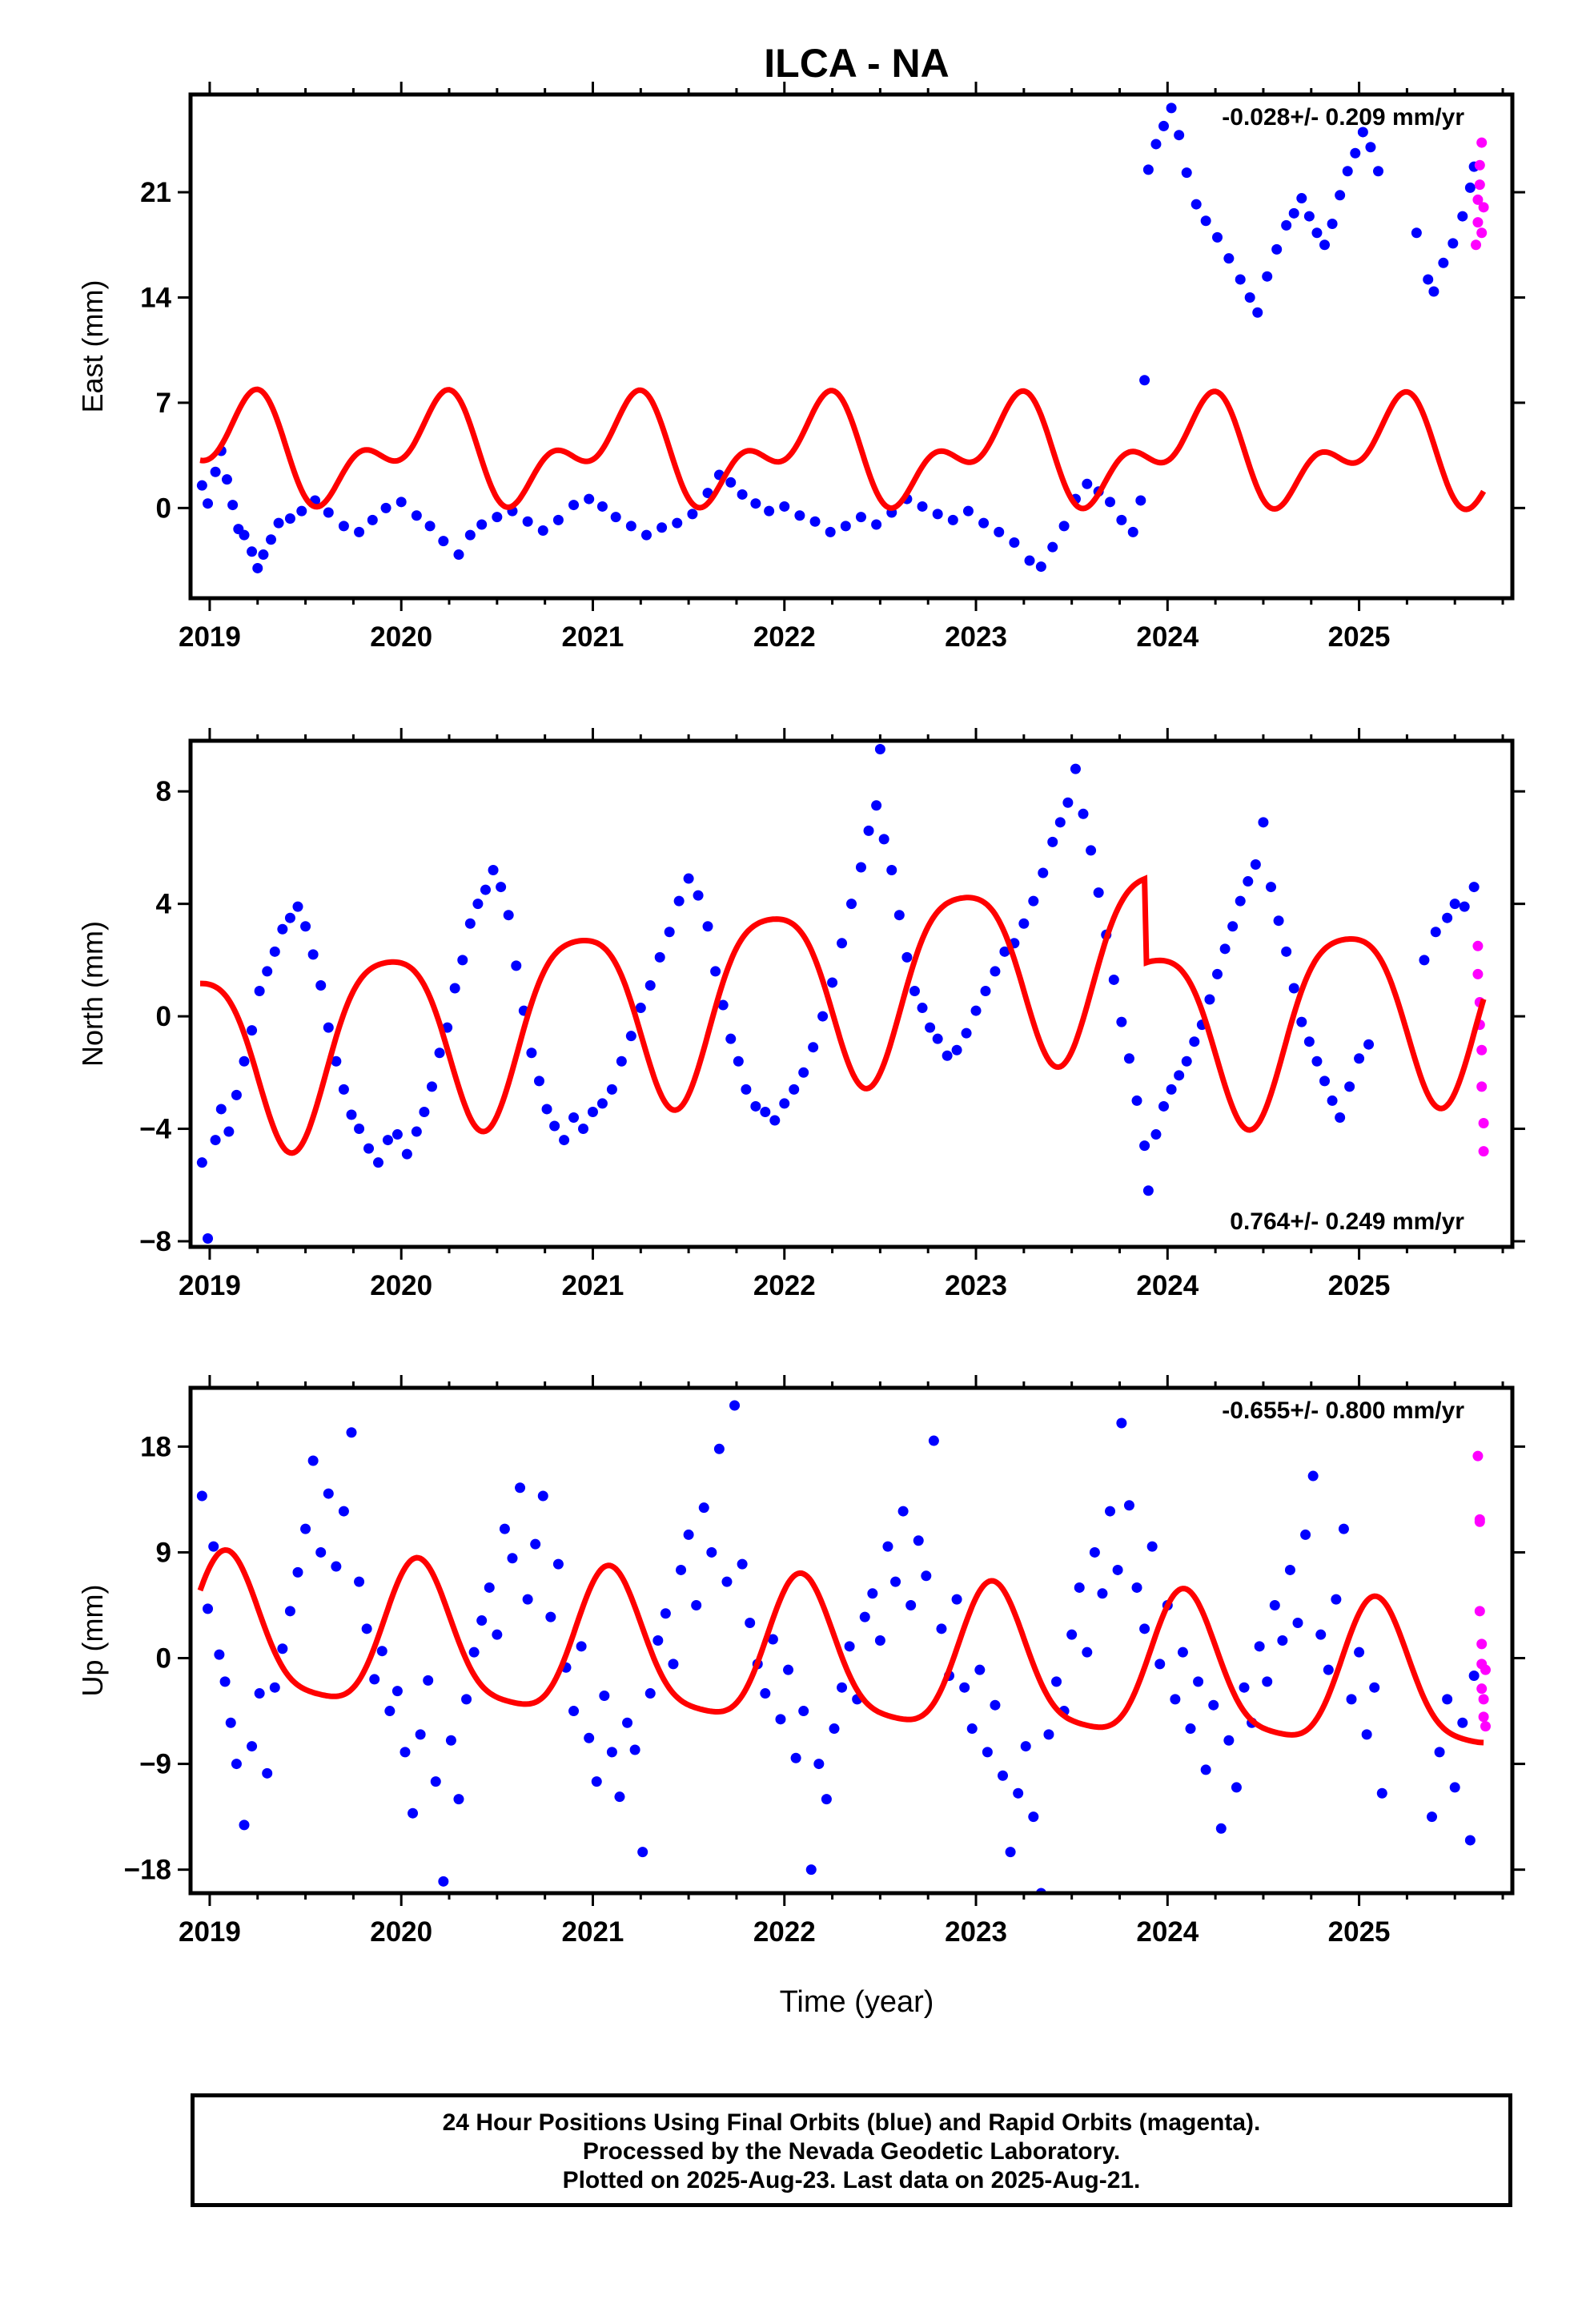  I want to click on east-rate-label: -0.028+/- 0.209 mm/yr, so click(1343, 118).